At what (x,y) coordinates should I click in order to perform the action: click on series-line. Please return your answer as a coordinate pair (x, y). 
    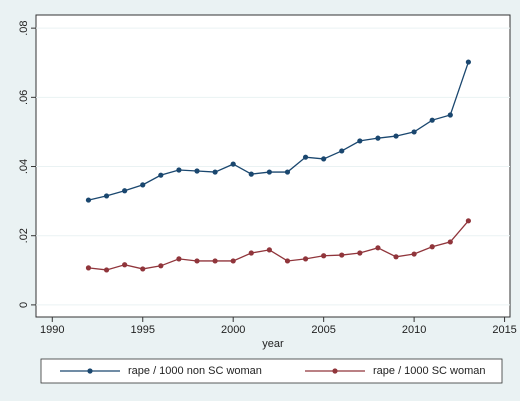
    Looking at the image, I should click on (278, 245).